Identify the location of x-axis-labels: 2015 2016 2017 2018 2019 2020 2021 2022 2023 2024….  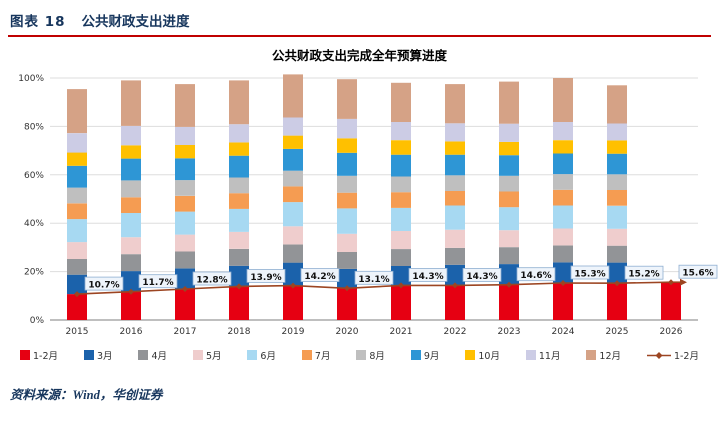
(374, 332).